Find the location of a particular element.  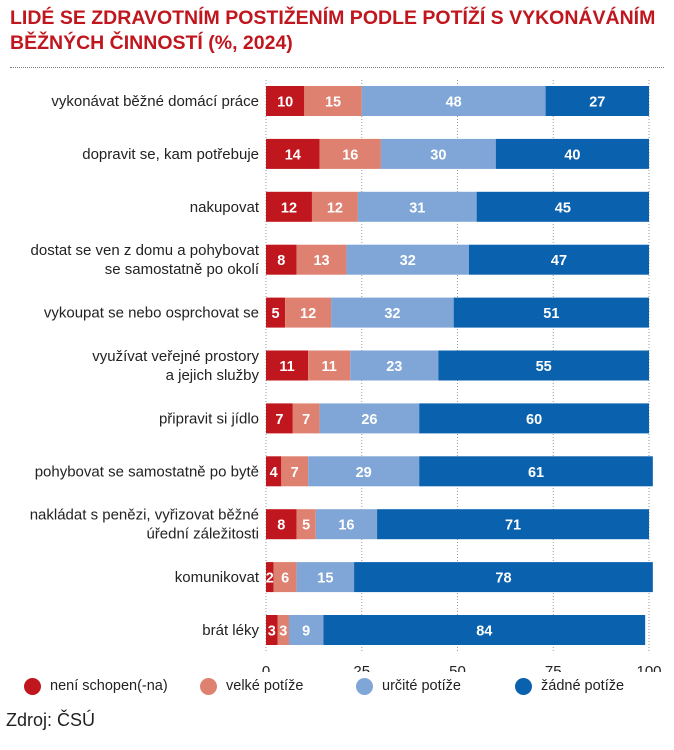

data-label: 47 is located at coordinates (559, 261).